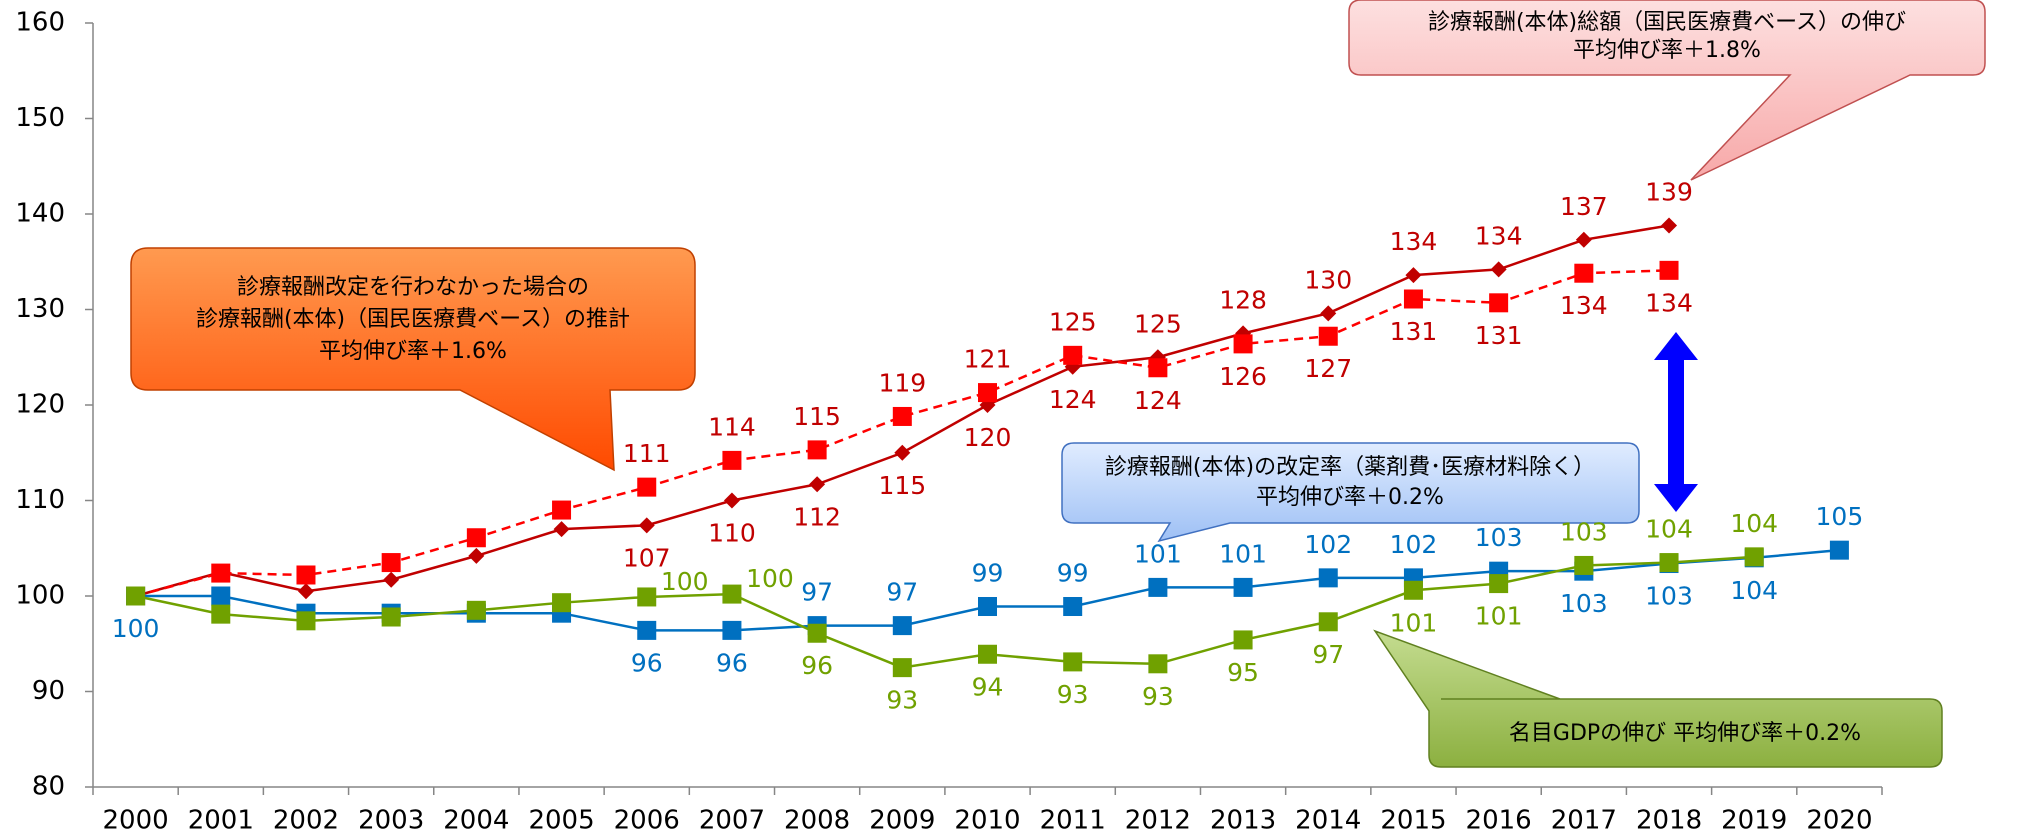  What do you see at coordinates (48, 787) in the screenshot?
I see `y-tick-label: 80` at bounding box center [48, 787].